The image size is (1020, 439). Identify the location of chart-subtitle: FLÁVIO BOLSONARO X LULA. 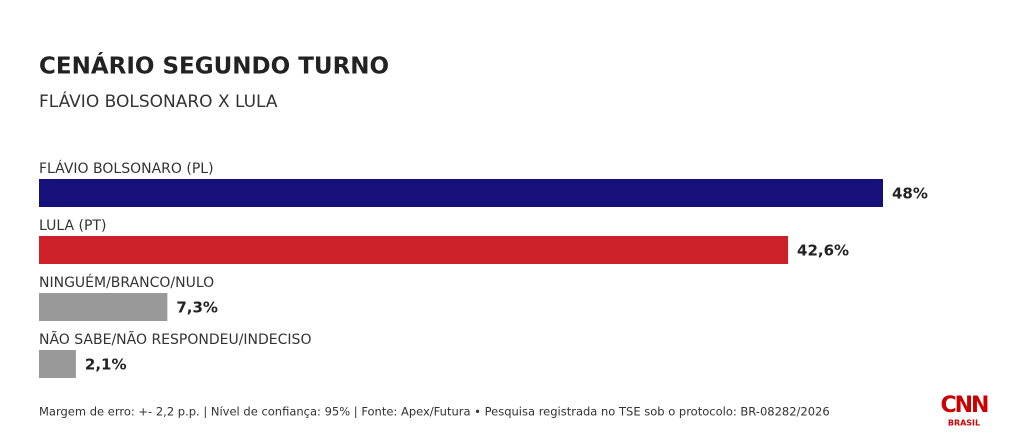
(158, 101).